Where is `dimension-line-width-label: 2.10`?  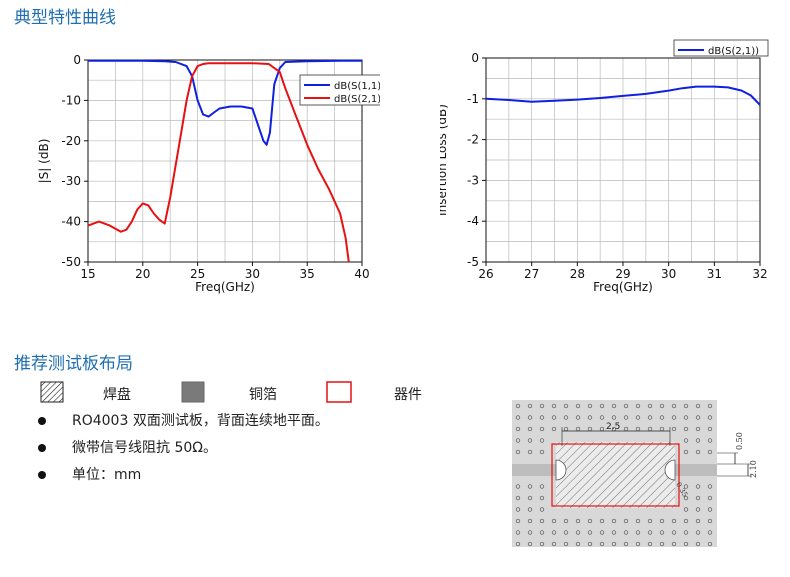 dimension-line-width-label: 2.10 is located at coordinates (753, 469).